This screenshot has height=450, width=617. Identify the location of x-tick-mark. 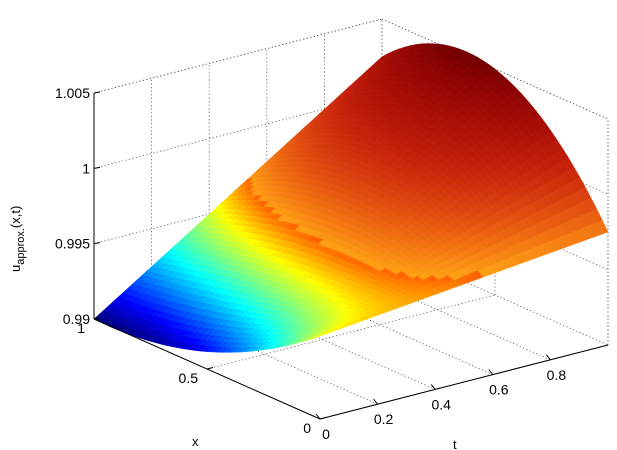
(210, 369).